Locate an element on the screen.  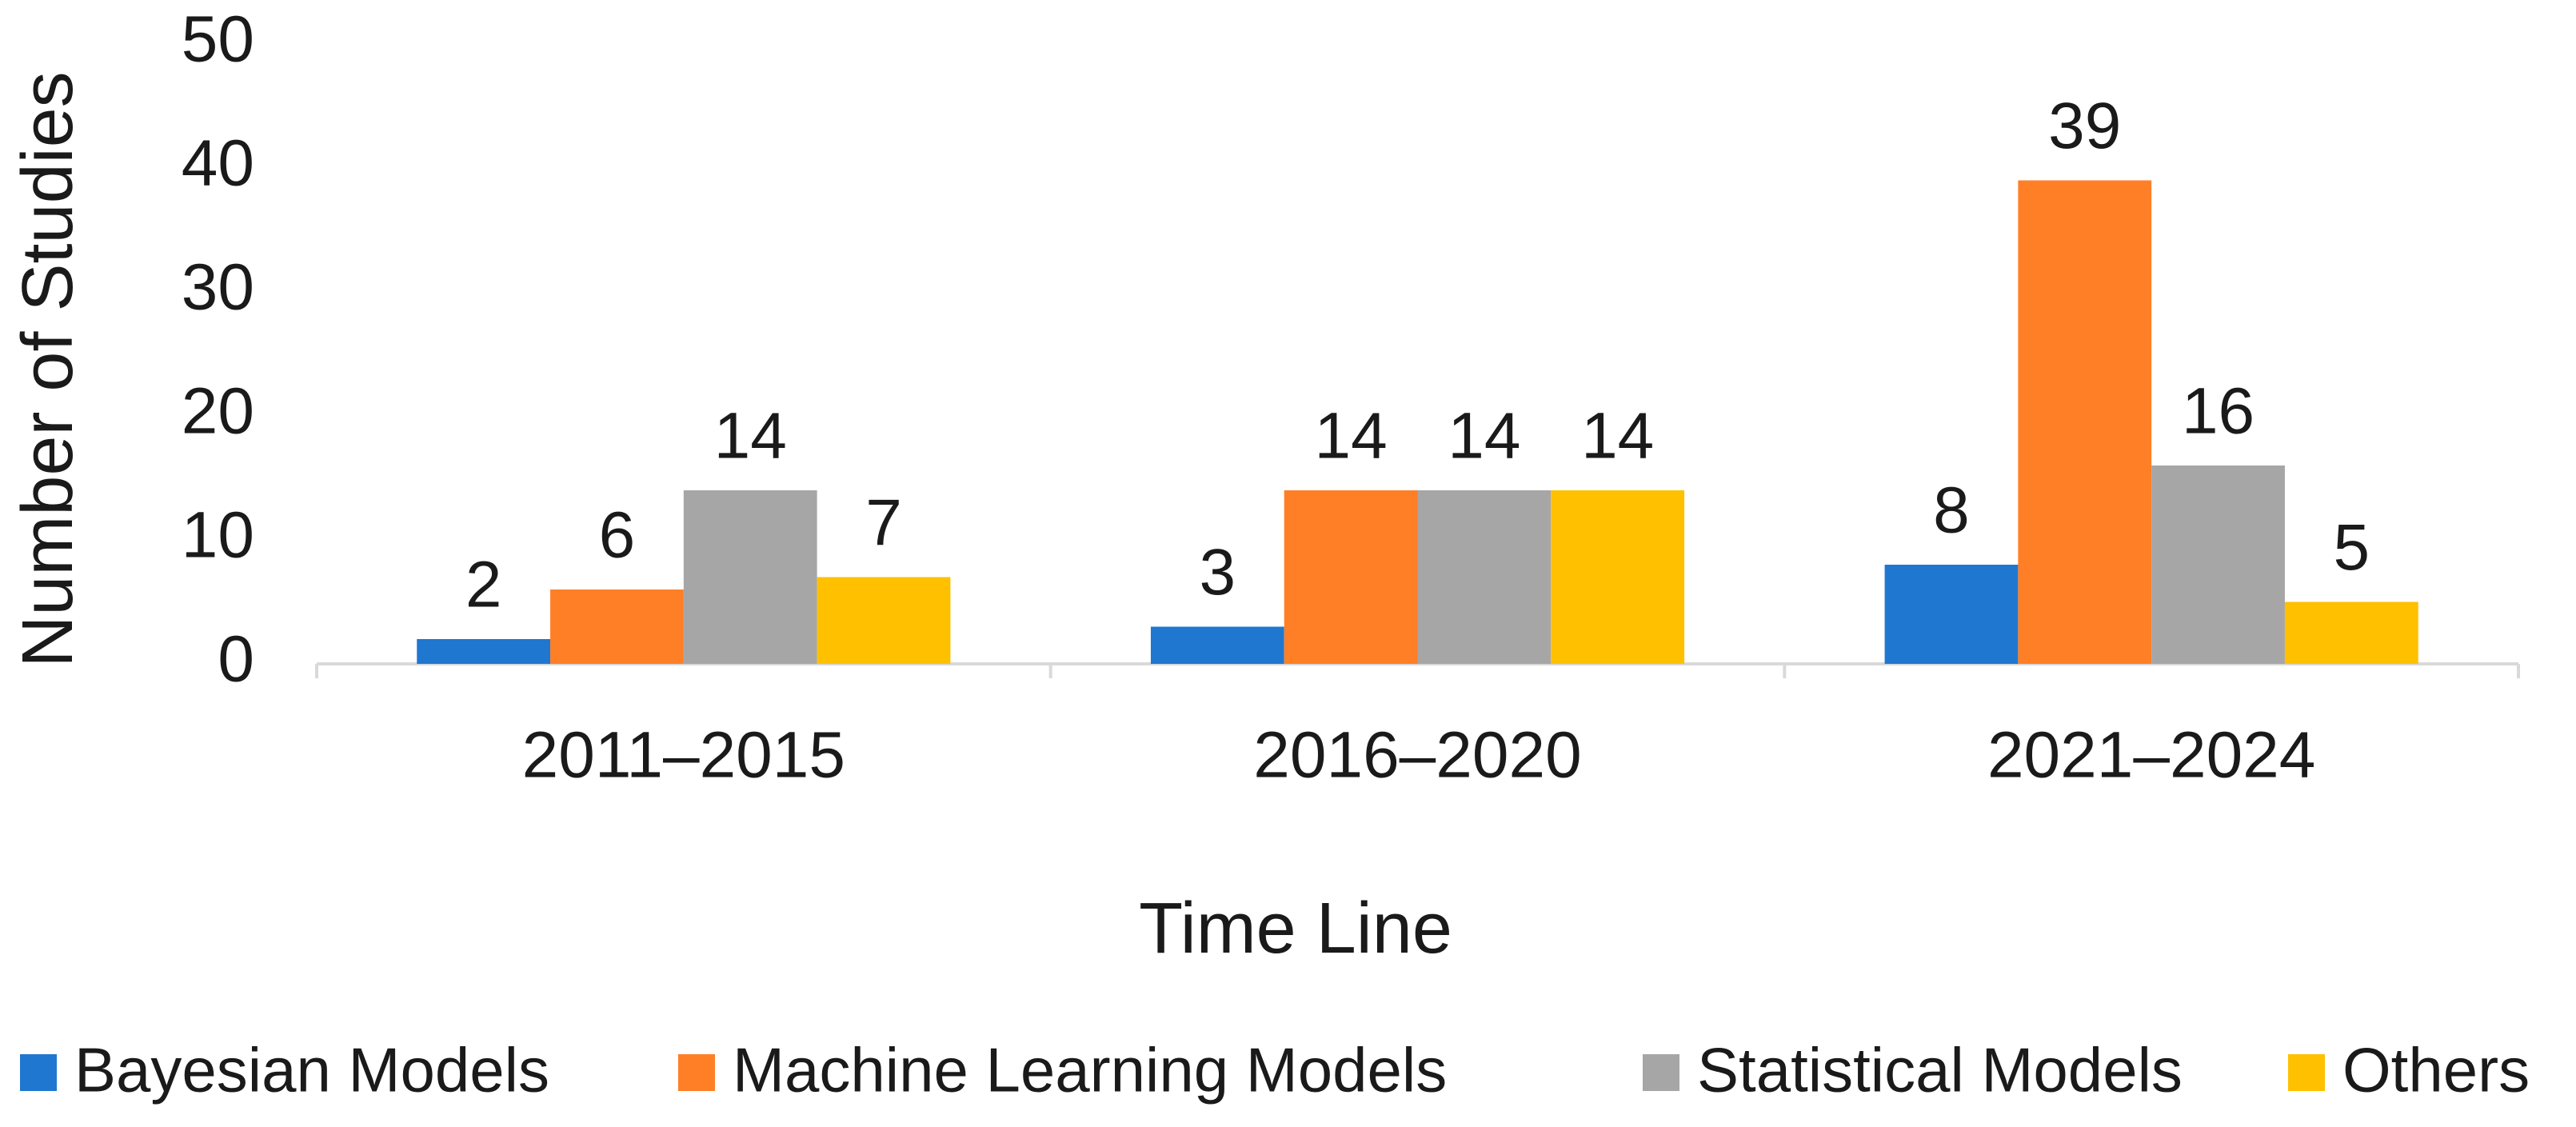
x-tick-label: 2016–2020 is located at coordinates (1417, 755).